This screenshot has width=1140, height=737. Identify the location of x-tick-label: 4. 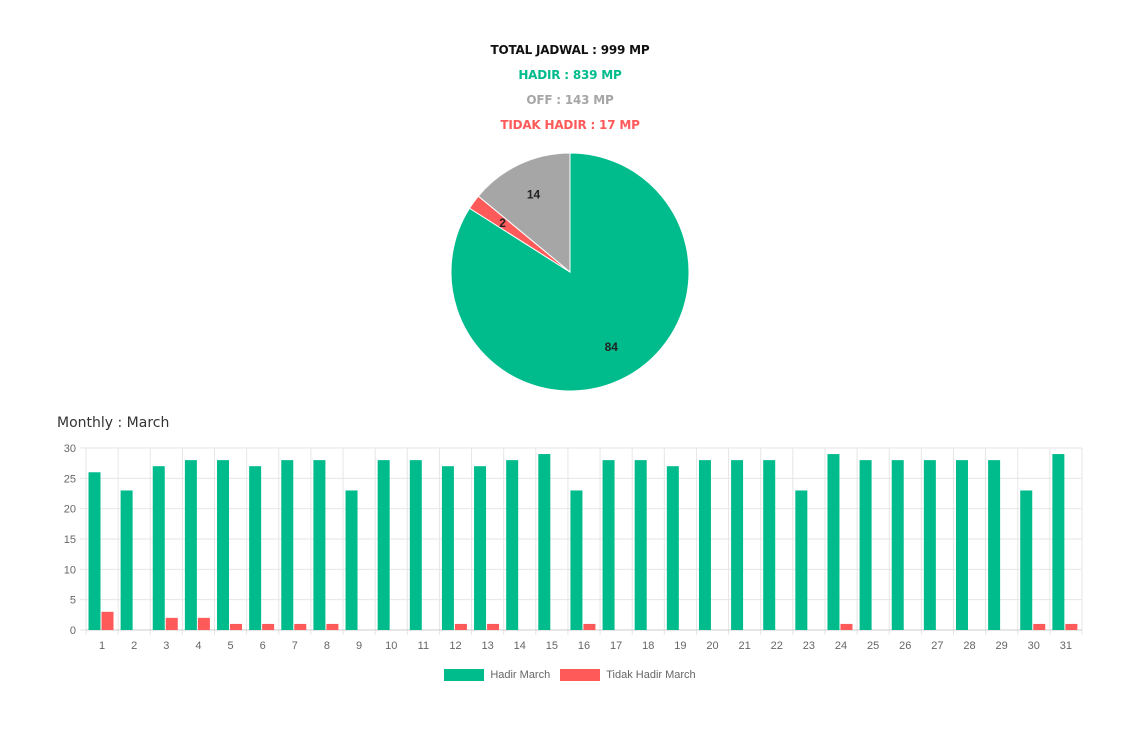
(198, 646).